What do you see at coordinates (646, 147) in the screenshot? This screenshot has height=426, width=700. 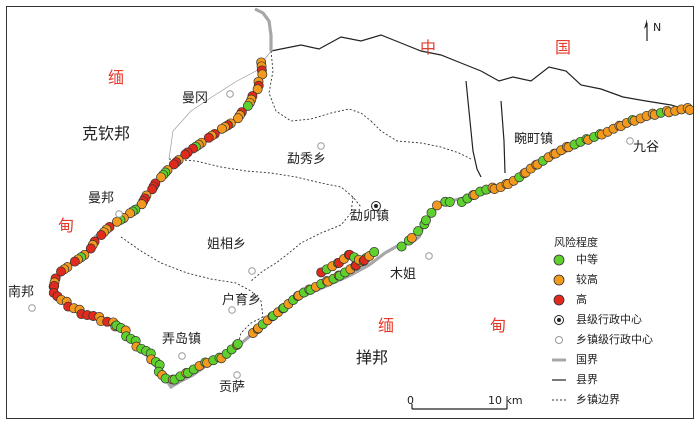 I see `jiugu-label: 九谷` at bounding box center [646, 147].